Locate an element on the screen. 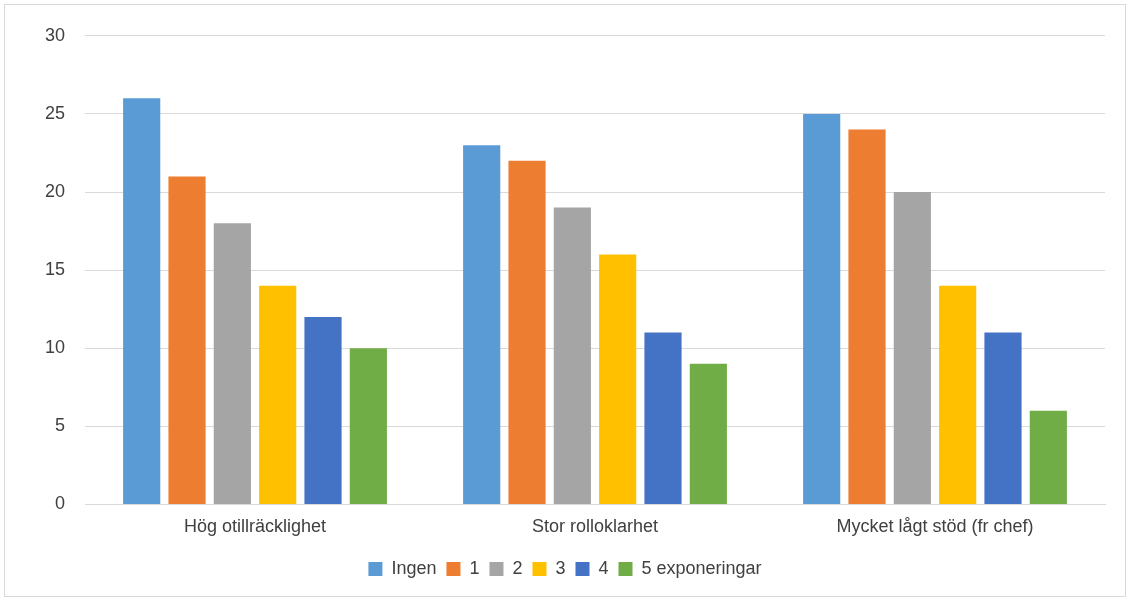 The image size is (1130, 601). legend-label: 1 is located at coordinates (474, 567).